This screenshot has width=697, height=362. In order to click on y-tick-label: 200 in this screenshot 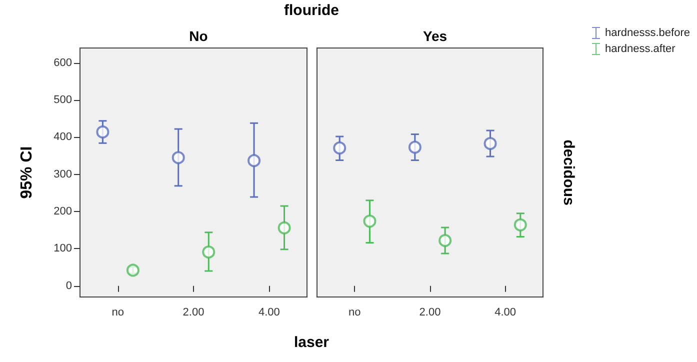, I will do `click(63, 212)`.